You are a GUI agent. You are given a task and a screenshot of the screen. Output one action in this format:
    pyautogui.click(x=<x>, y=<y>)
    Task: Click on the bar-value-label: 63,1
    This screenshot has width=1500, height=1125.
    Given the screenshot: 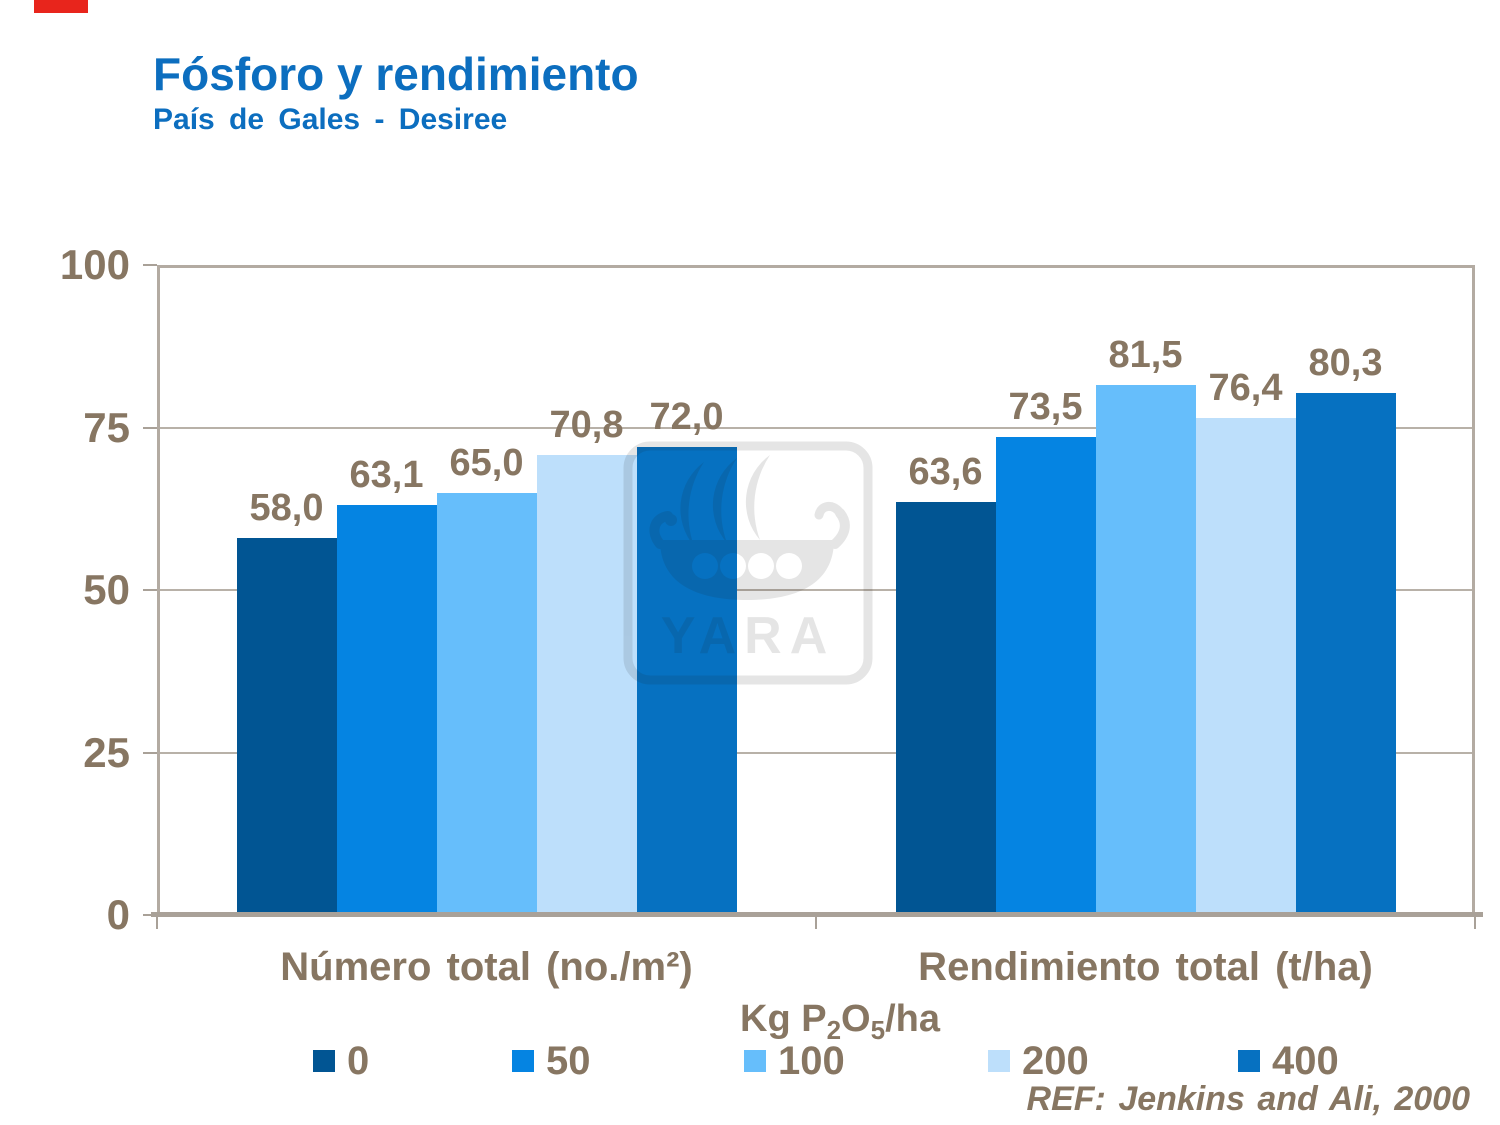 What is the action you would take?
    pyautogui.click(x=386, y=474)
    